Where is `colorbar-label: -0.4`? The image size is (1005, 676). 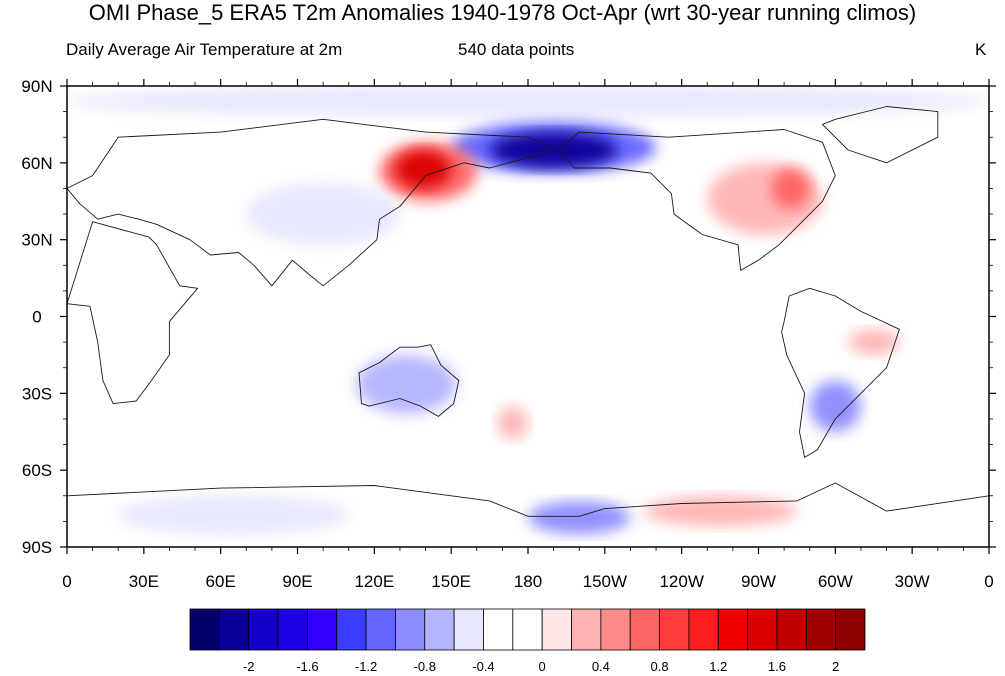
colorbar-label: -0.4 is located at coordinates (483, 666).